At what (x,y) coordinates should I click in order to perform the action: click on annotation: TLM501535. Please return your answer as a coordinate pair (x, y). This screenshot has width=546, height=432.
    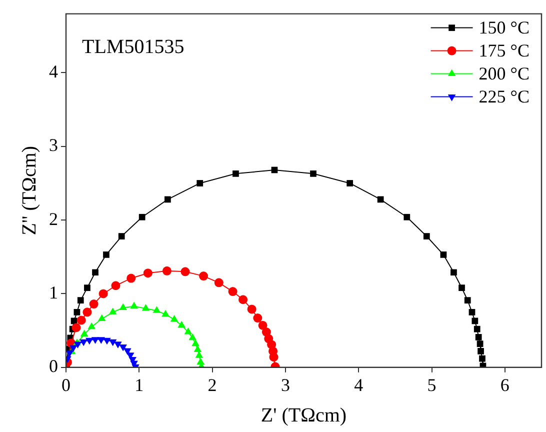
    Looking at the image, I should click on (133, 47).